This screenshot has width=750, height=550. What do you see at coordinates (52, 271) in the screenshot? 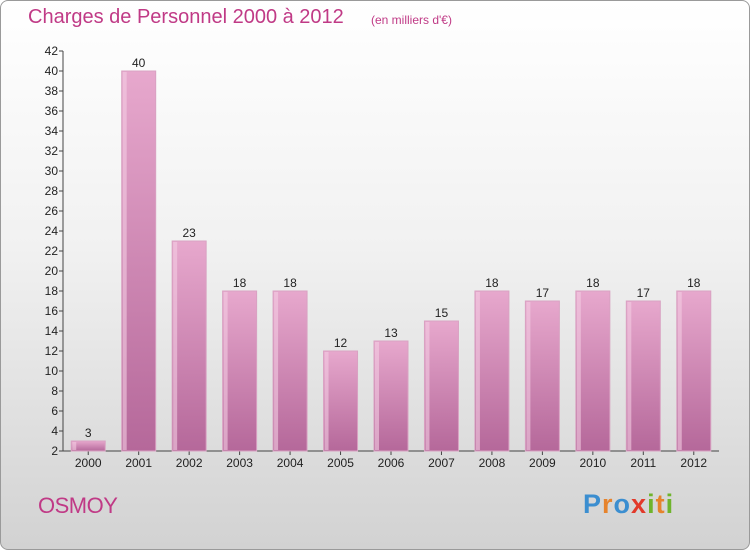
I see `y-tick-label: 20` at bounding box center [52, 271].